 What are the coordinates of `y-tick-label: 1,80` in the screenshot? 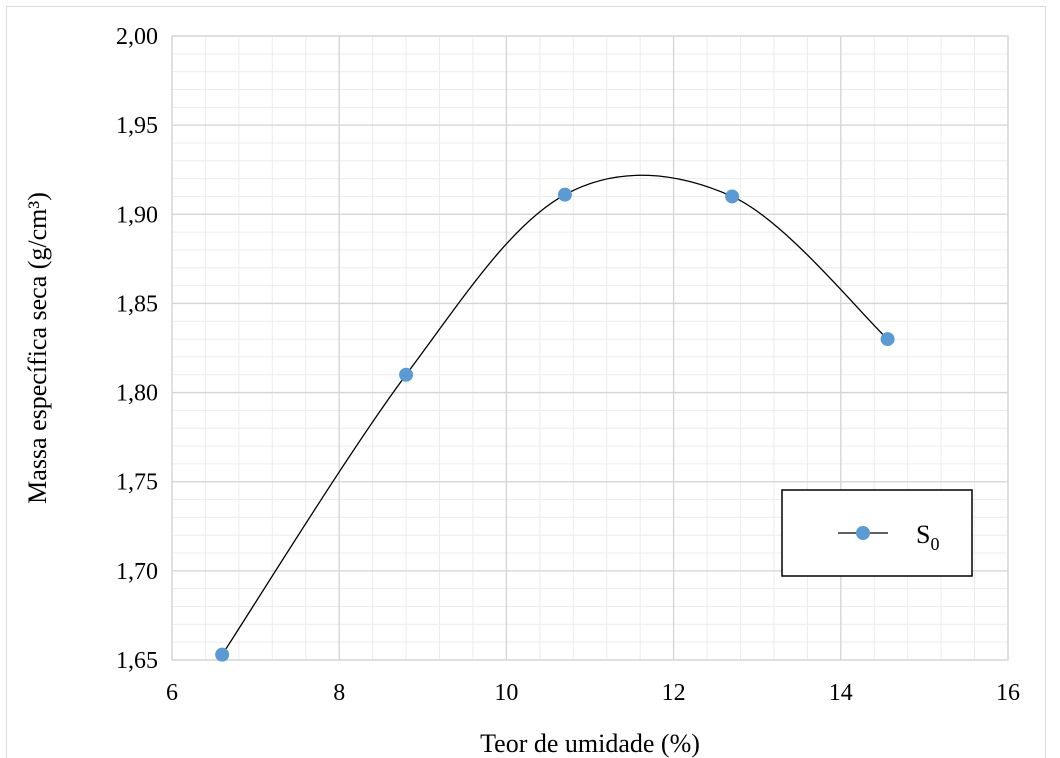 It's located at (137, 394).